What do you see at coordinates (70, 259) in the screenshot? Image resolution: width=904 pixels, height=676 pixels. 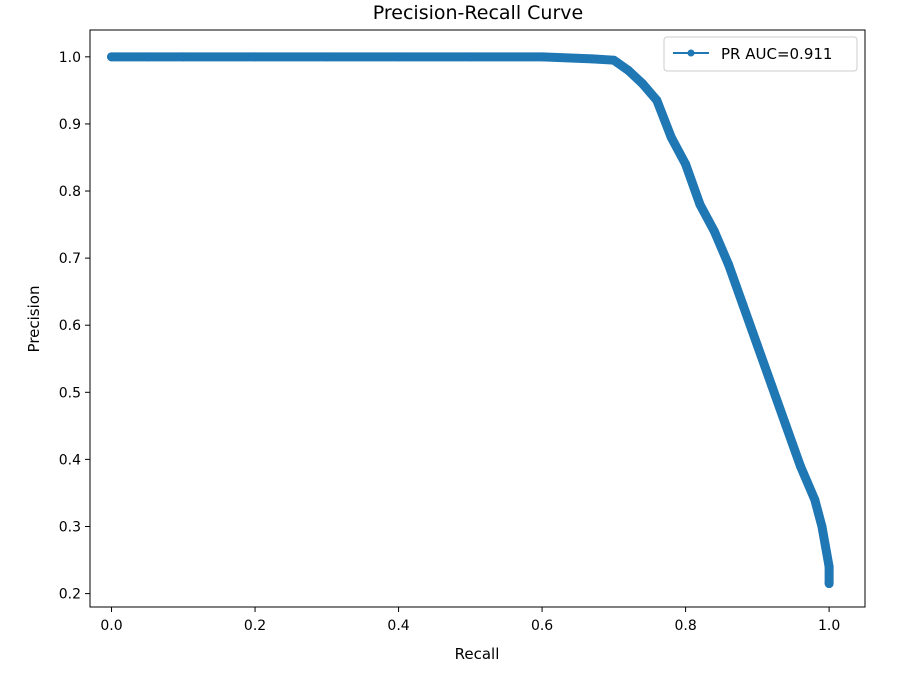 I see `y-tick-label: 0.7` at bounding box center [70, 259].